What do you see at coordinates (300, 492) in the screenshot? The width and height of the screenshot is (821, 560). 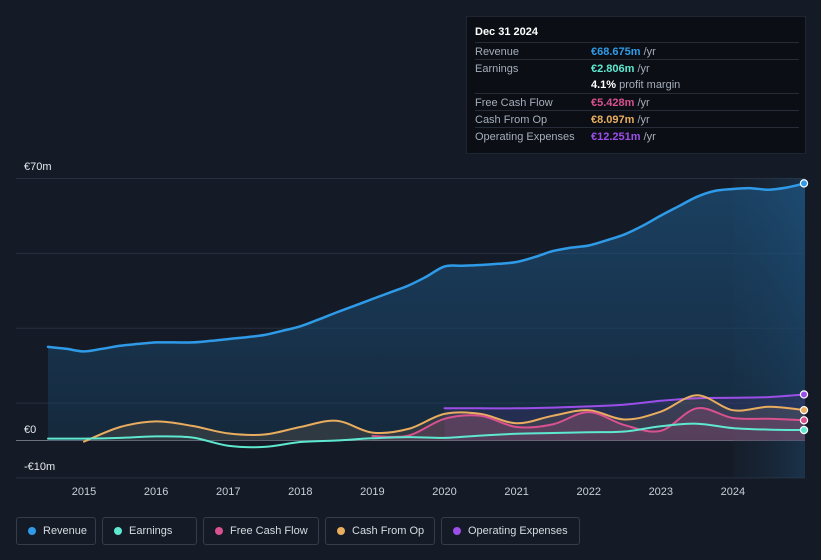 I see `x-tick-label: 2018` at bounding box center [300, 492].